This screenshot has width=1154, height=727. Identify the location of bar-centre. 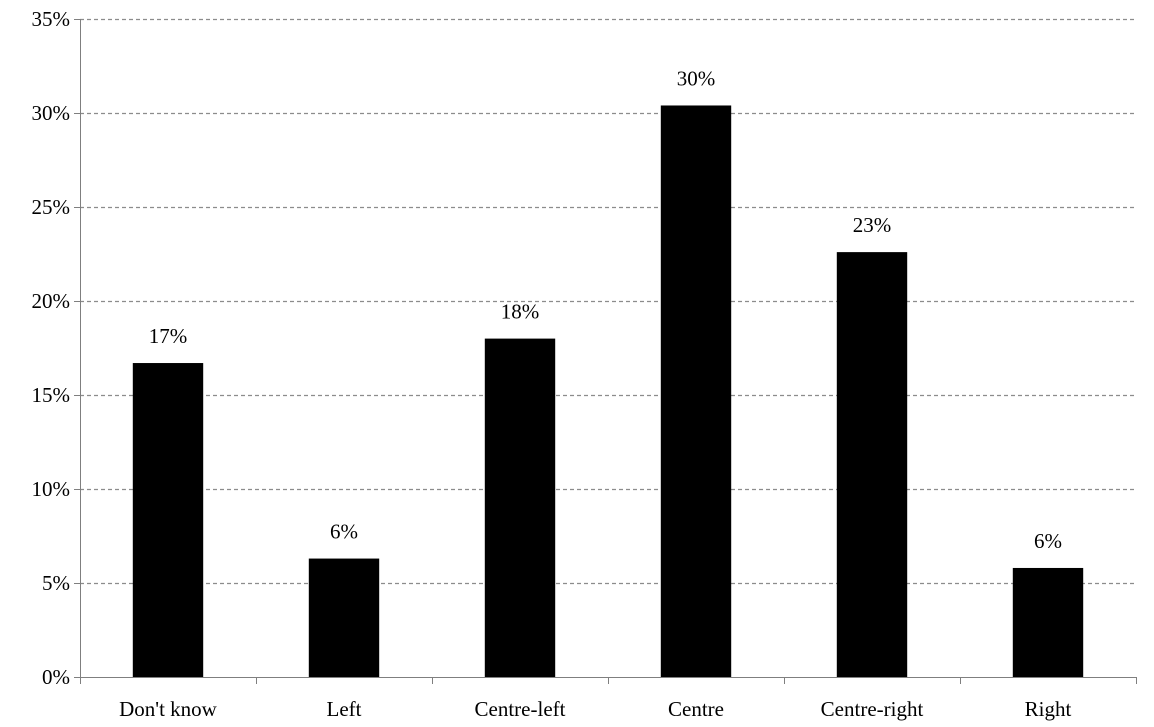
(696, 391).